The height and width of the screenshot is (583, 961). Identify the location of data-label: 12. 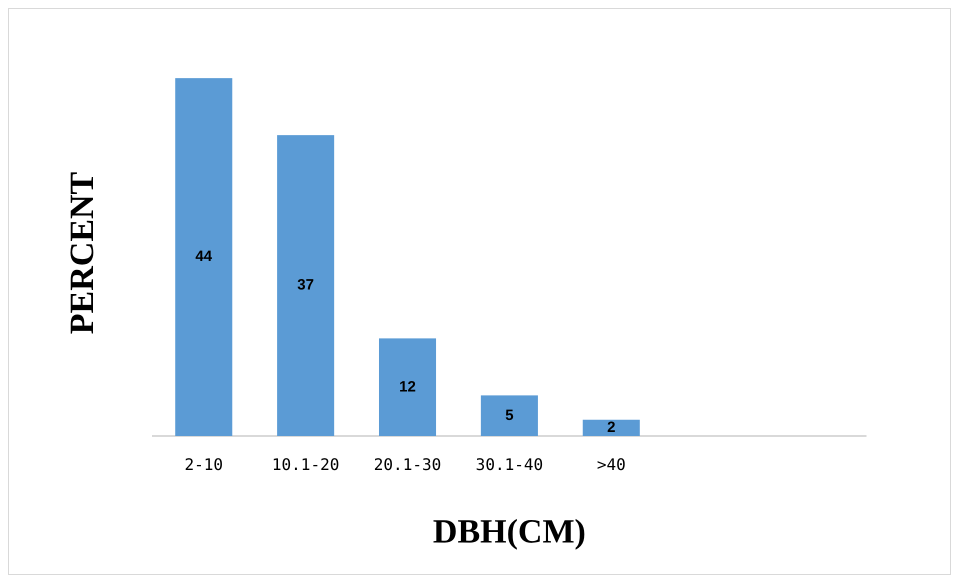
(407, 387).